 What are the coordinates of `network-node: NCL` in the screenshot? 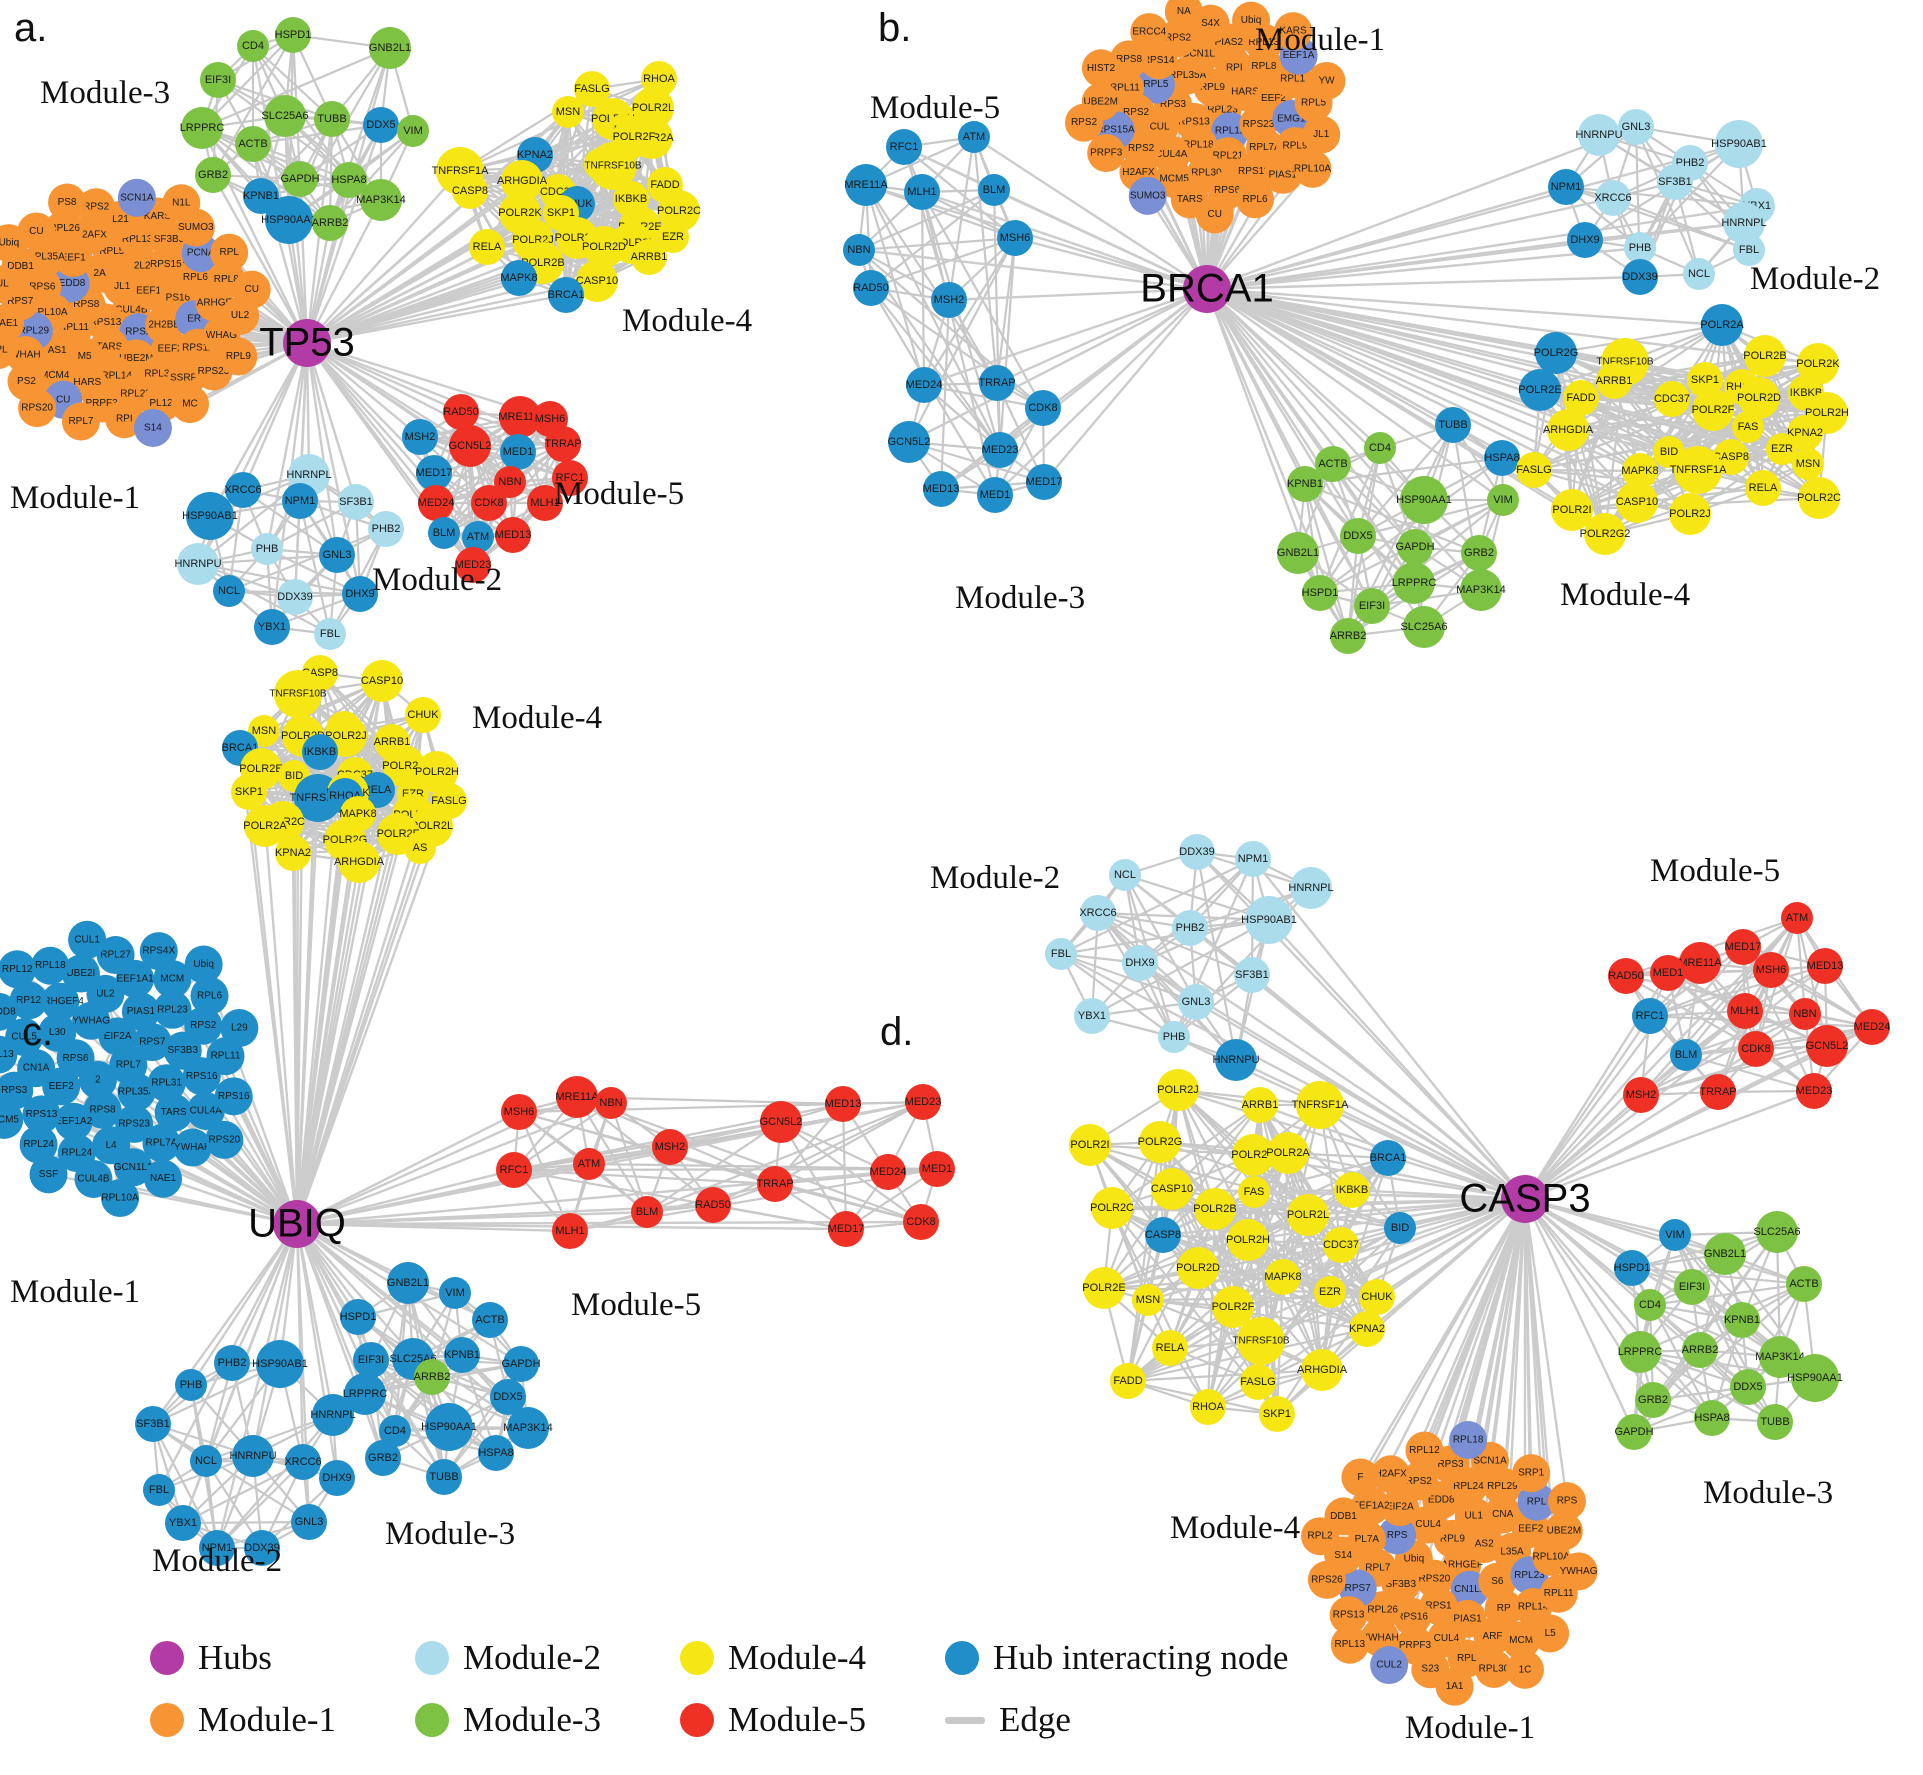 It's located at (1699, 274).